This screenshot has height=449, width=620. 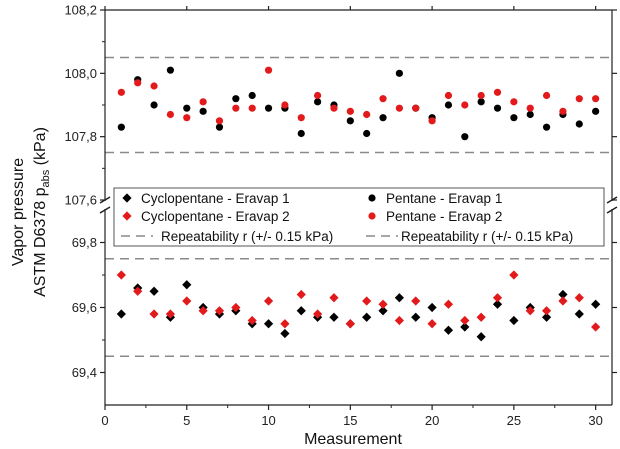 I want to click on x-tick-label-20: 20, so click(x=432, y=420).